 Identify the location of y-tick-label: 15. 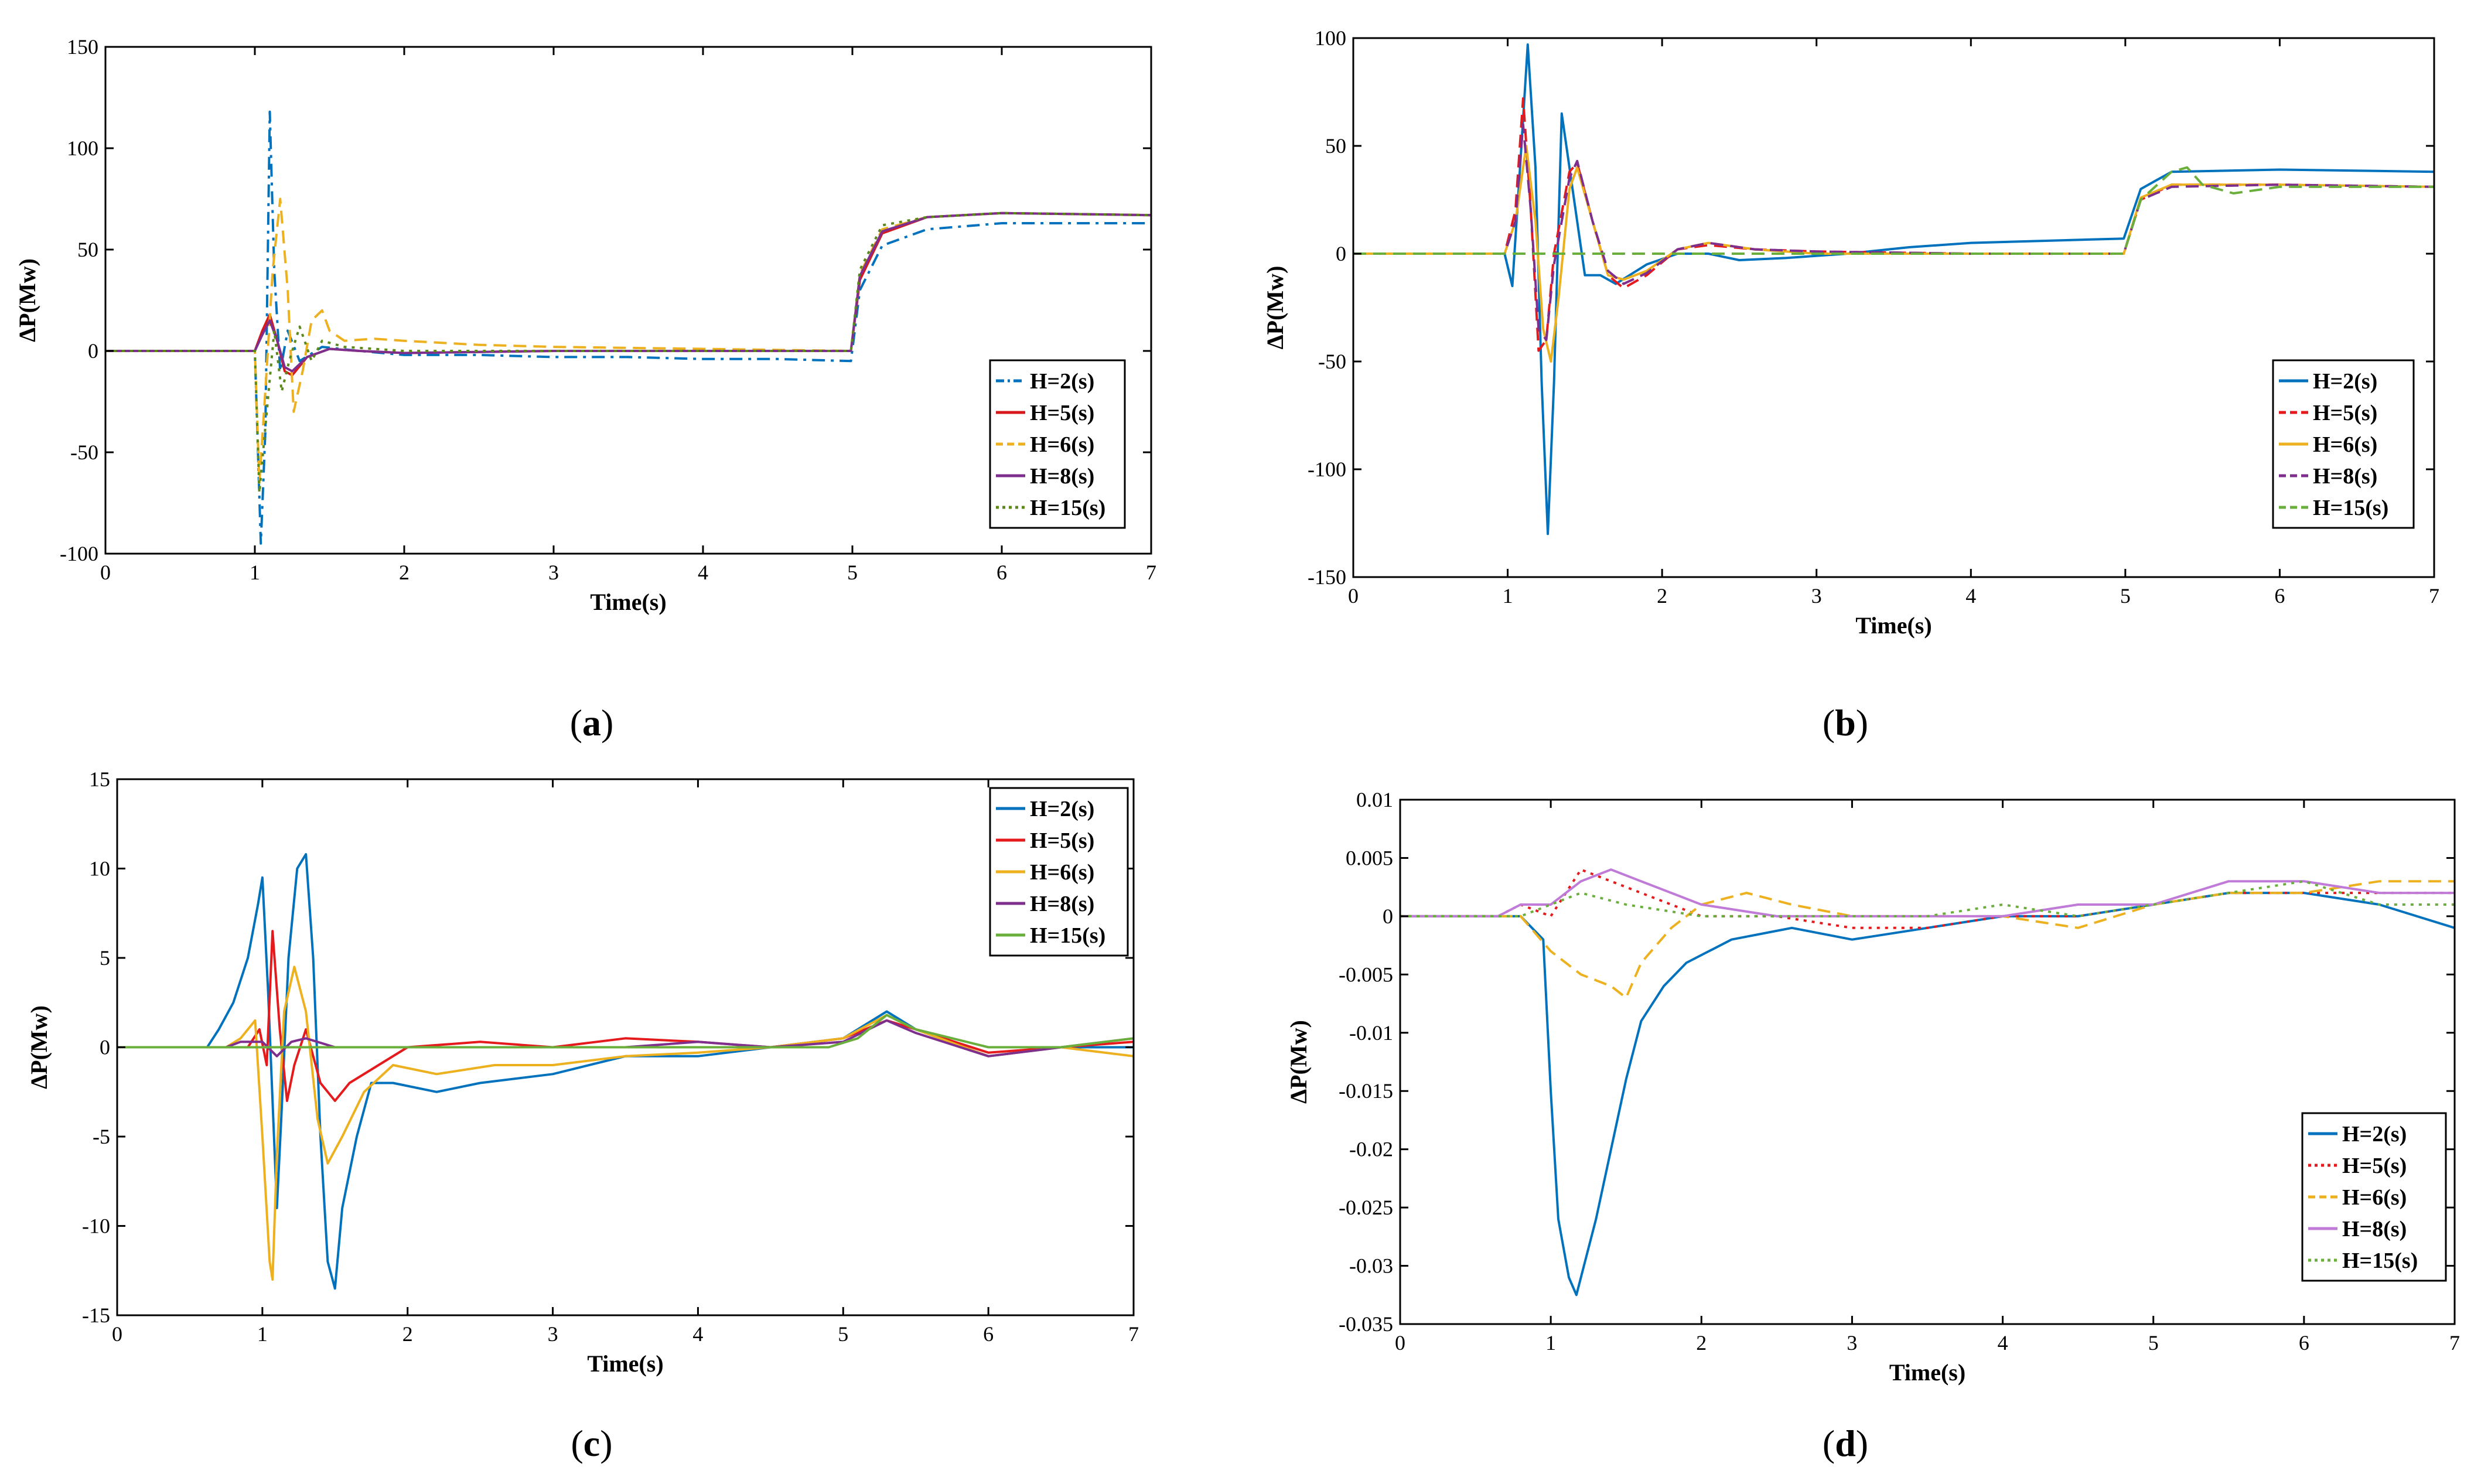
(99, 779).